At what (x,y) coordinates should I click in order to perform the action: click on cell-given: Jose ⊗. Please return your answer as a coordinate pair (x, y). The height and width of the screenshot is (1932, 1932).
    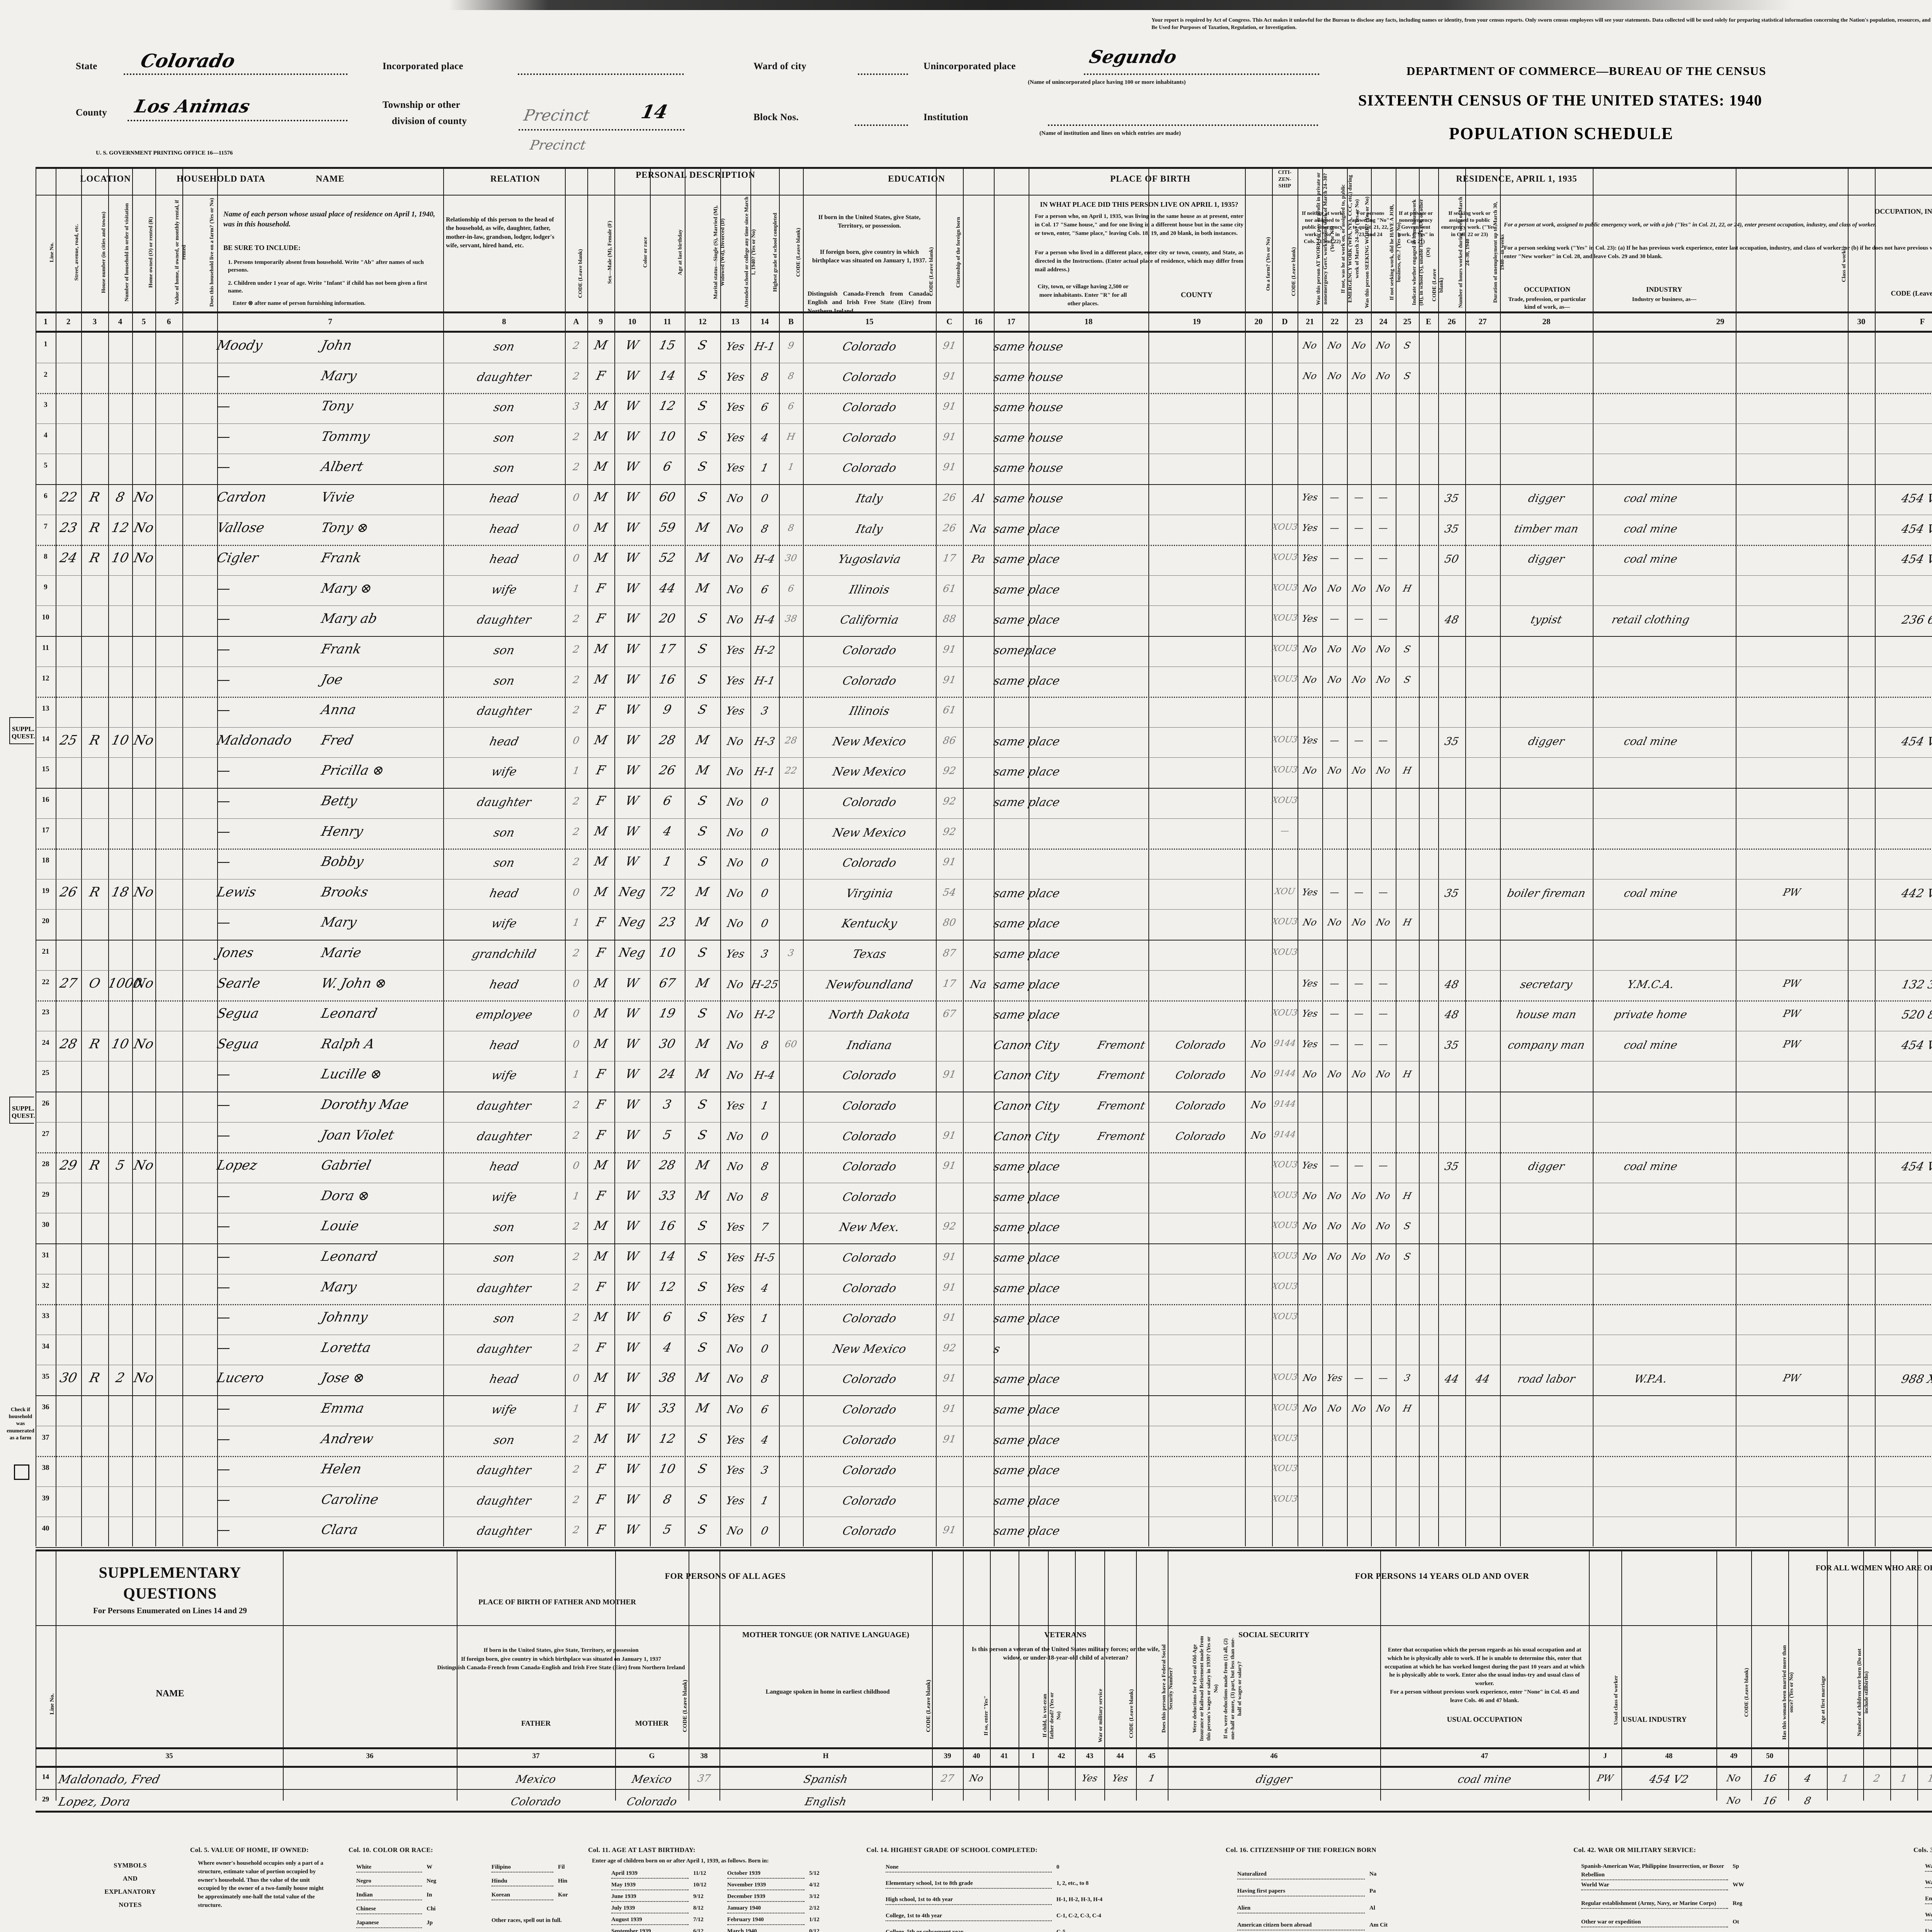
    Looking at the image, I should click on (343, 1378).